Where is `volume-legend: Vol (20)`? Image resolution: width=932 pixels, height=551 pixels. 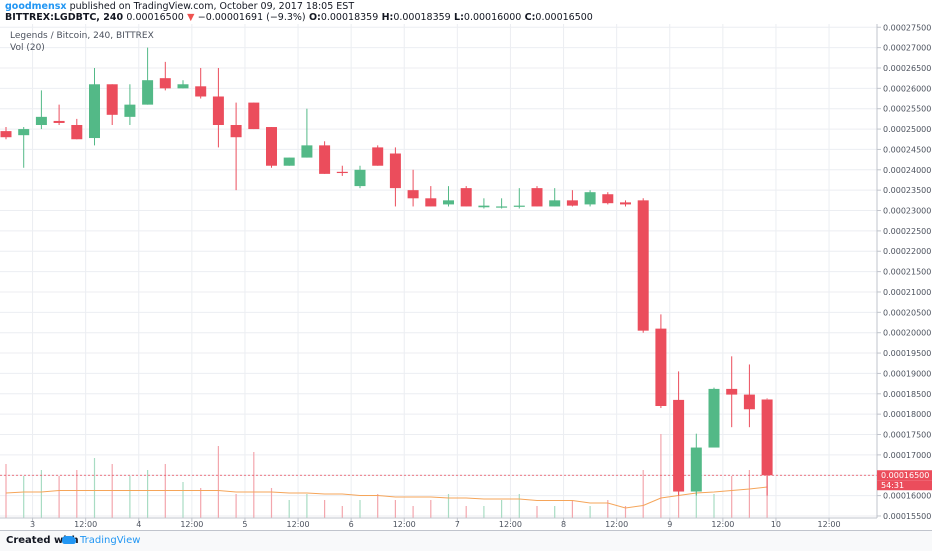 volume-legend: Vol (20) is located at coordinates (27, 48).